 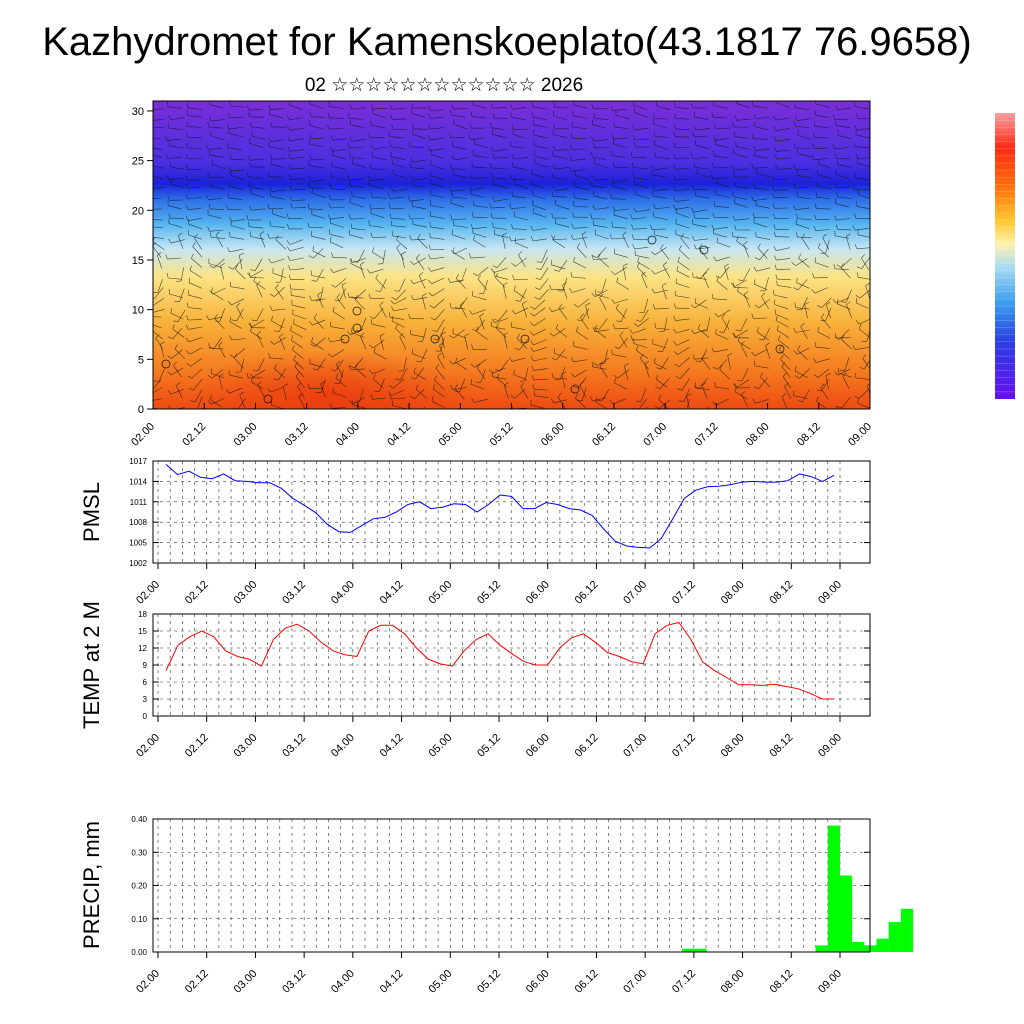 I want to click on x-tick-label: 08.00, so click(x=733, y=593).